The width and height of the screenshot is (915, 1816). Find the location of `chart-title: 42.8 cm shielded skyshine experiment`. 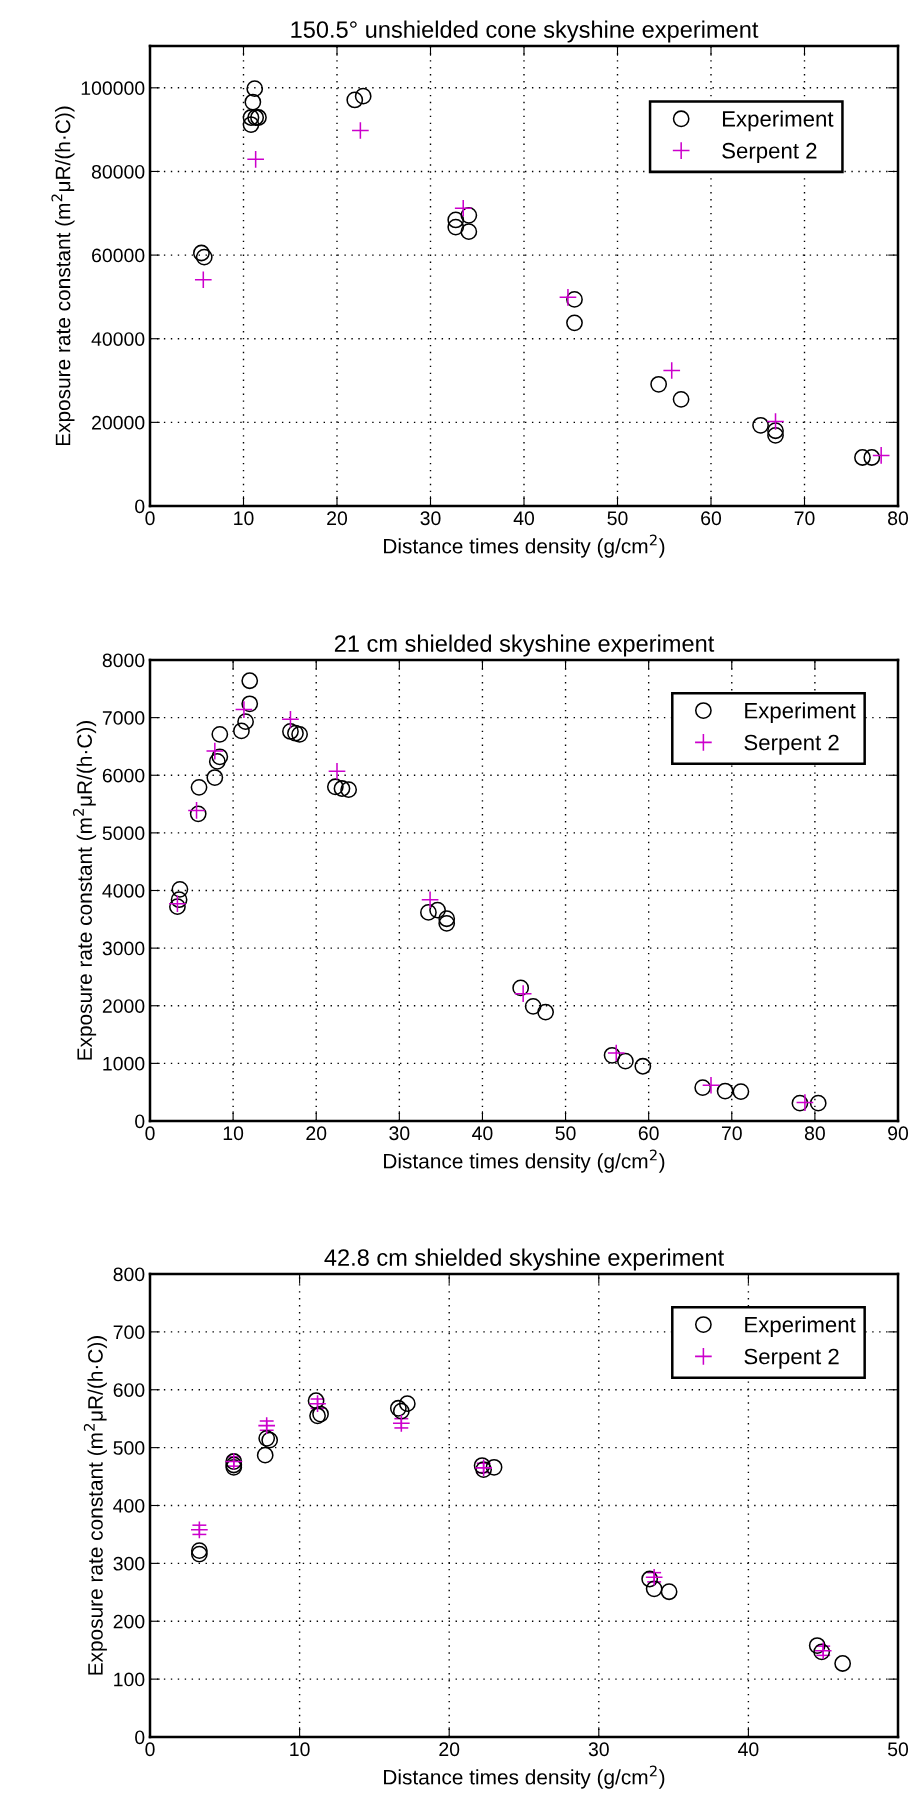

chart-title: 42.8 cm shielded skyshine experiment is located at coordinates (524, 1259).